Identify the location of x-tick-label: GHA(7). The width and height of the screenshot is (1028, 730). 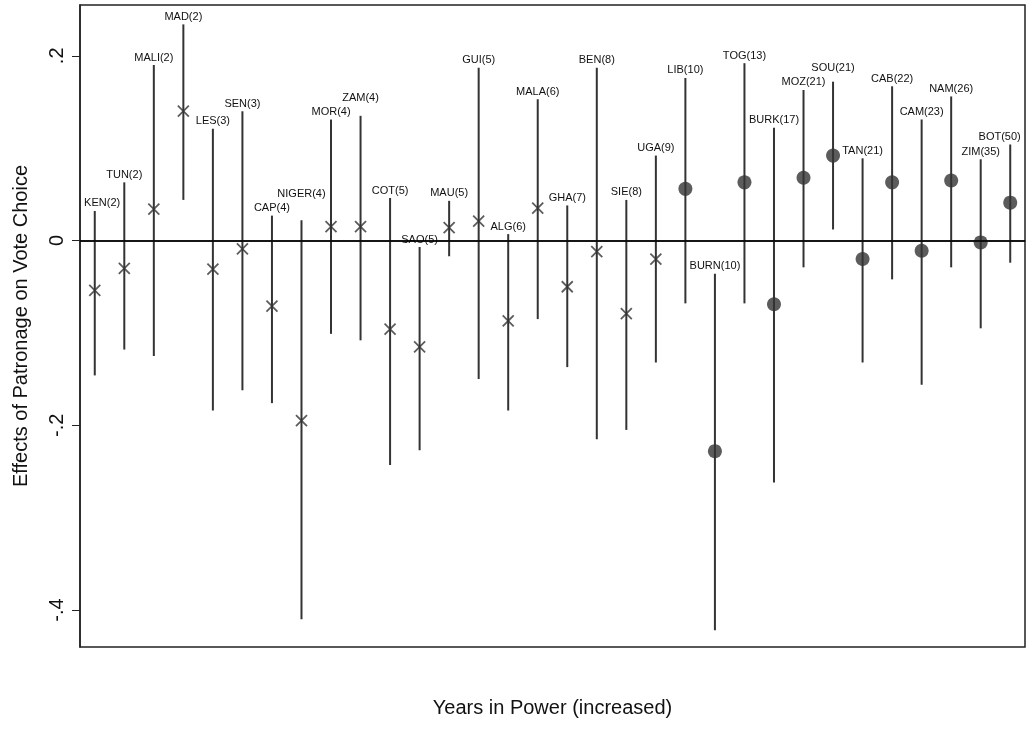
(567, 196).